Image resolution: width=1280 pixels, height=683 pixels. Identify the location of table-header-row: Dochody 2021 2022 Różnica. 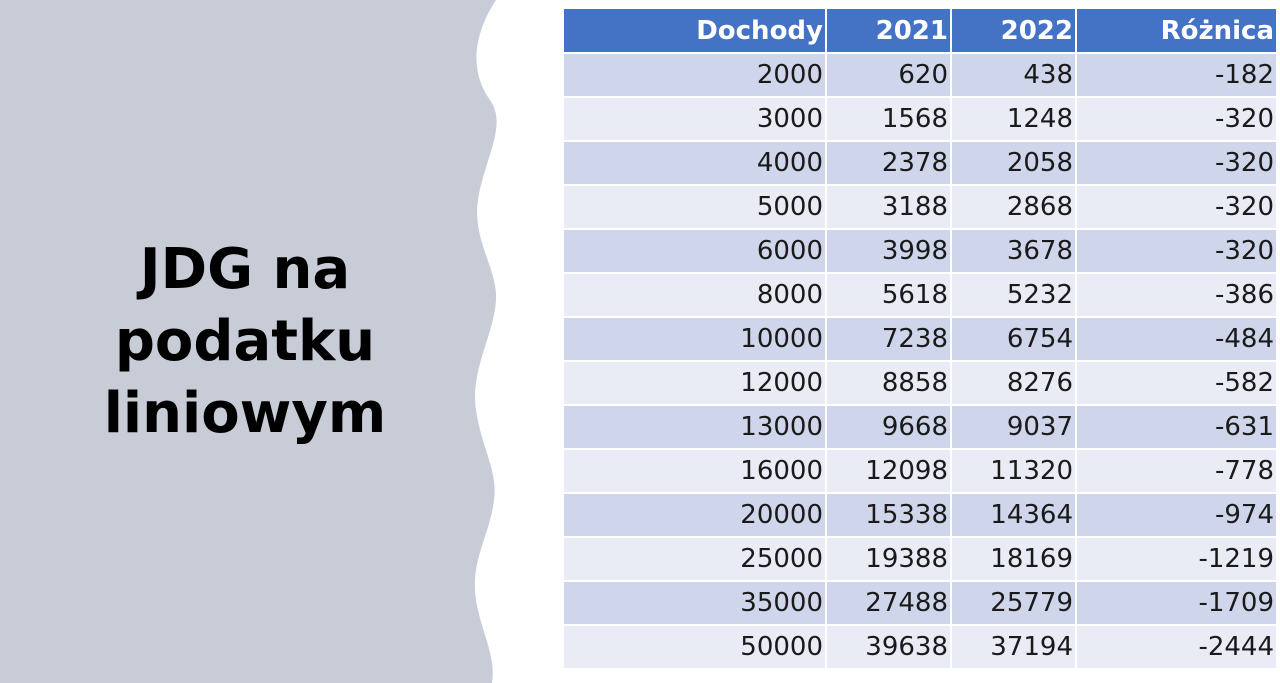
(920, 31).